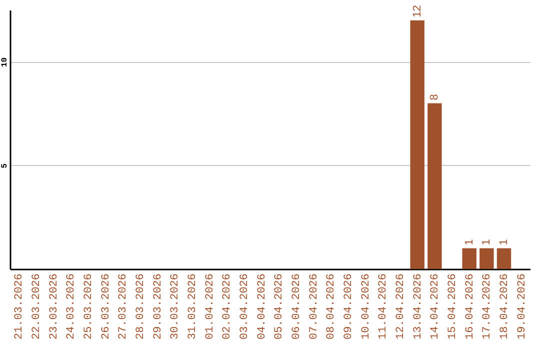 The image size is (540, 340). What do you see at coordinates (5, 62) in the screenshot?
I see `y-tick-label: 10` at bounding box center [5, 62].